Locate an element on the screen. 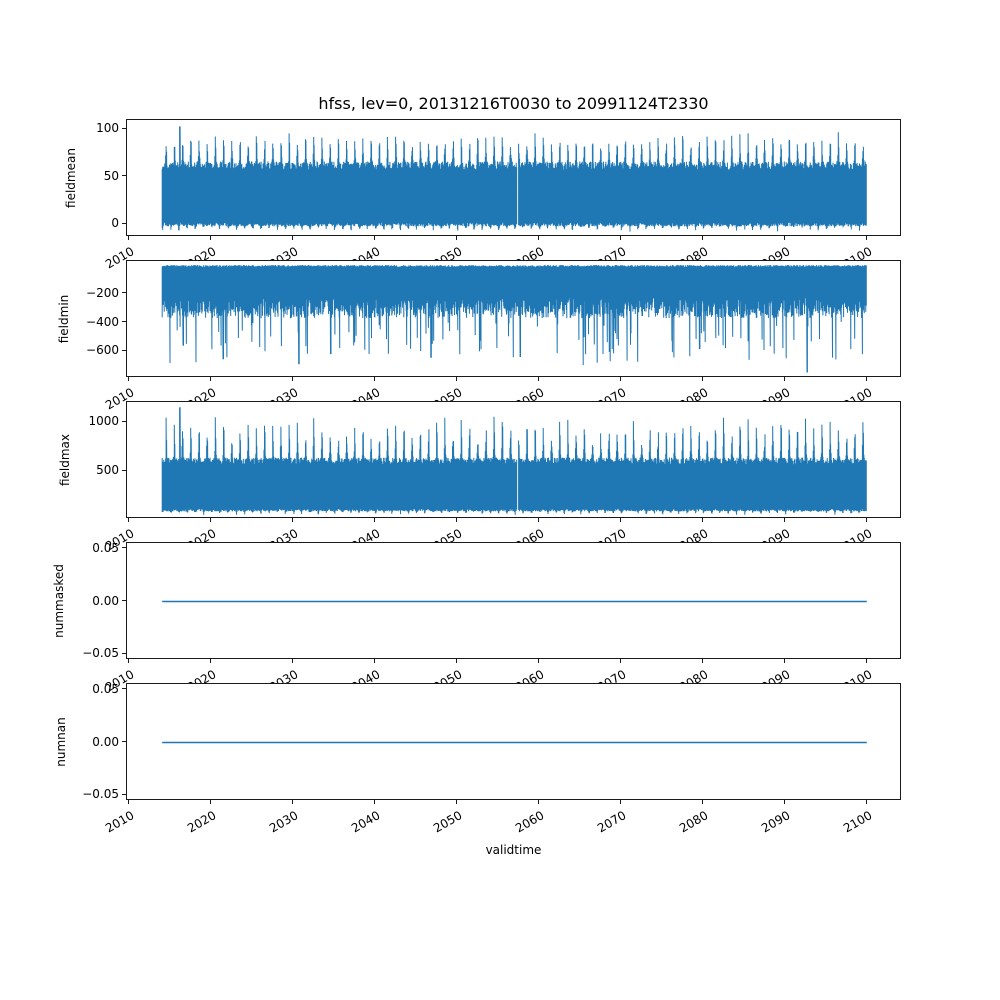 This screenshot has height=1000, width=1000. subplot-fieldmin-box is located at coordinates (513, 318).